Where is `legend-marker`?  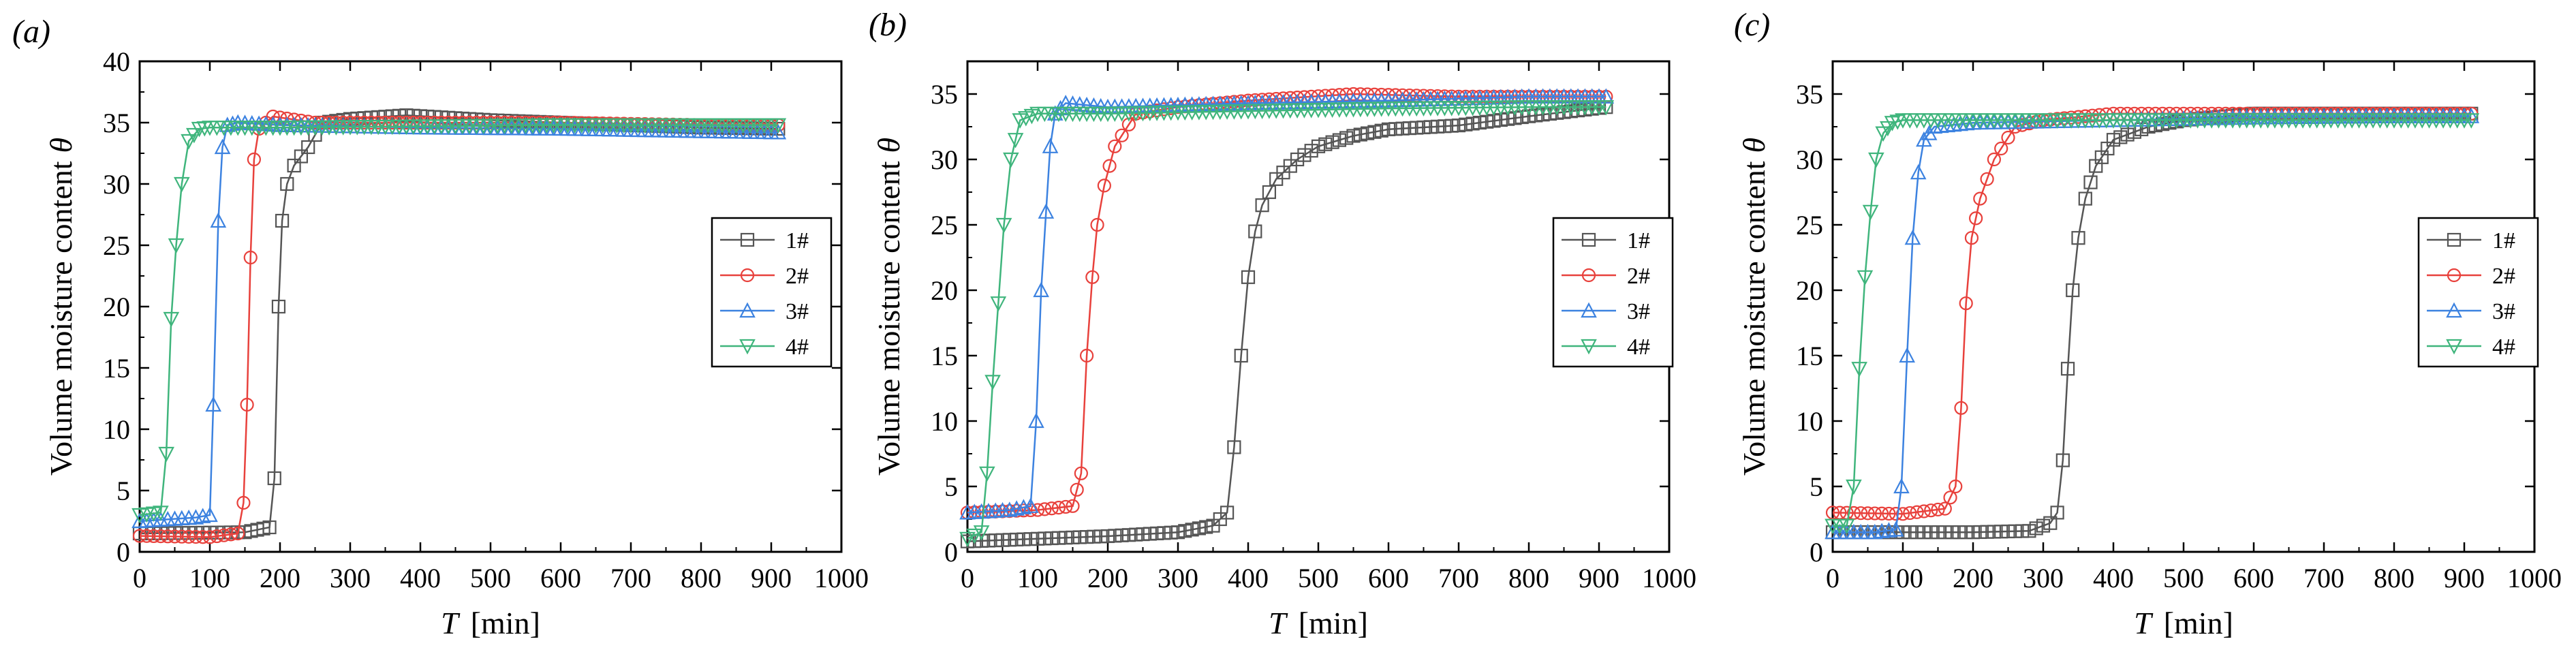
legend-marker is located at coordinates (2454, 275).